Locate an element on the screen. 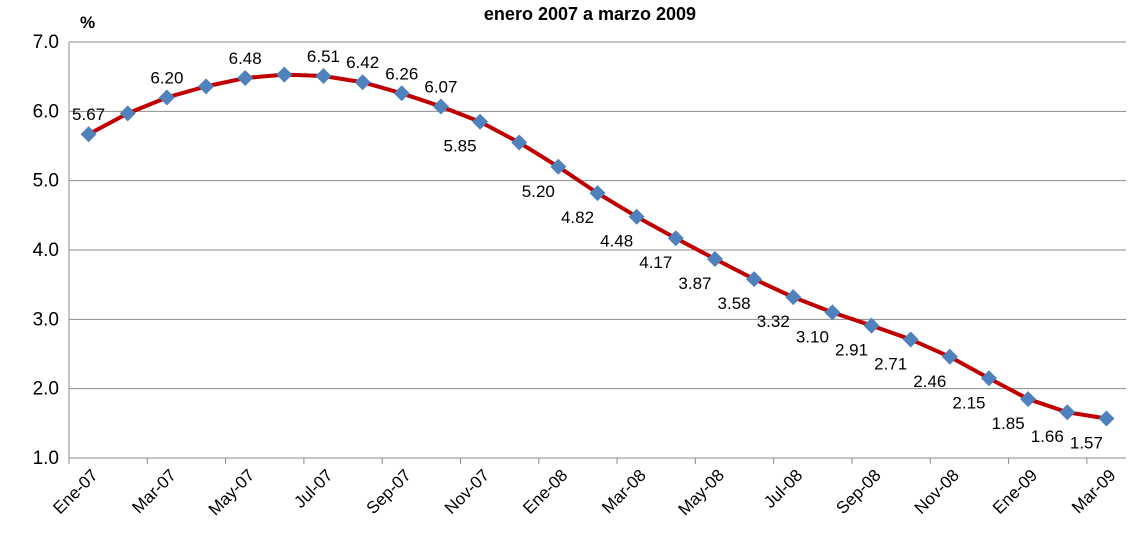 Image resolution: width=1132 pixels, height=552 pixels. y-tick-label: 3.0 is located at coordinates (46, 319).